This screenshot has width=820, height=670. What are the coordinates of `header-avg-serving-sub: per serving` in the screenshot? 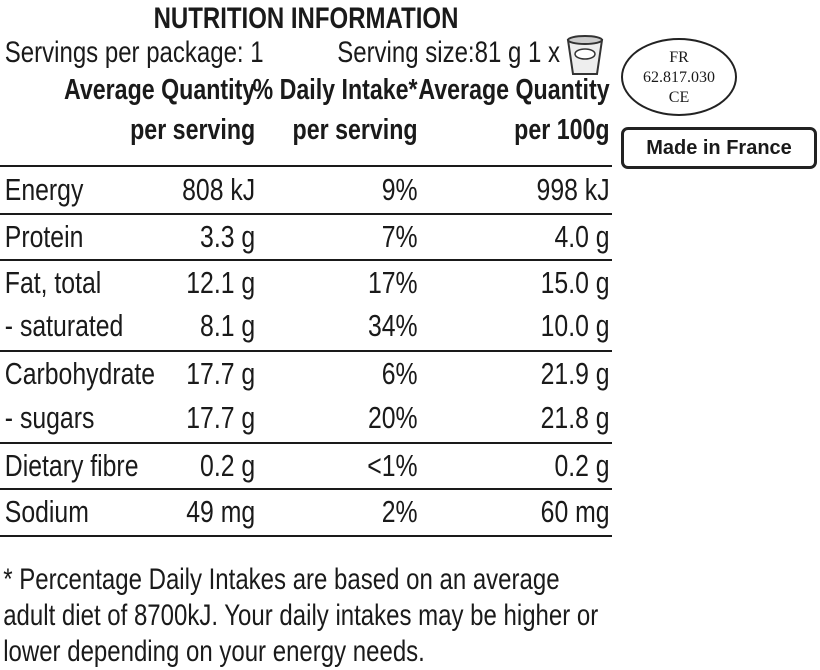 It's located at (193, 130).